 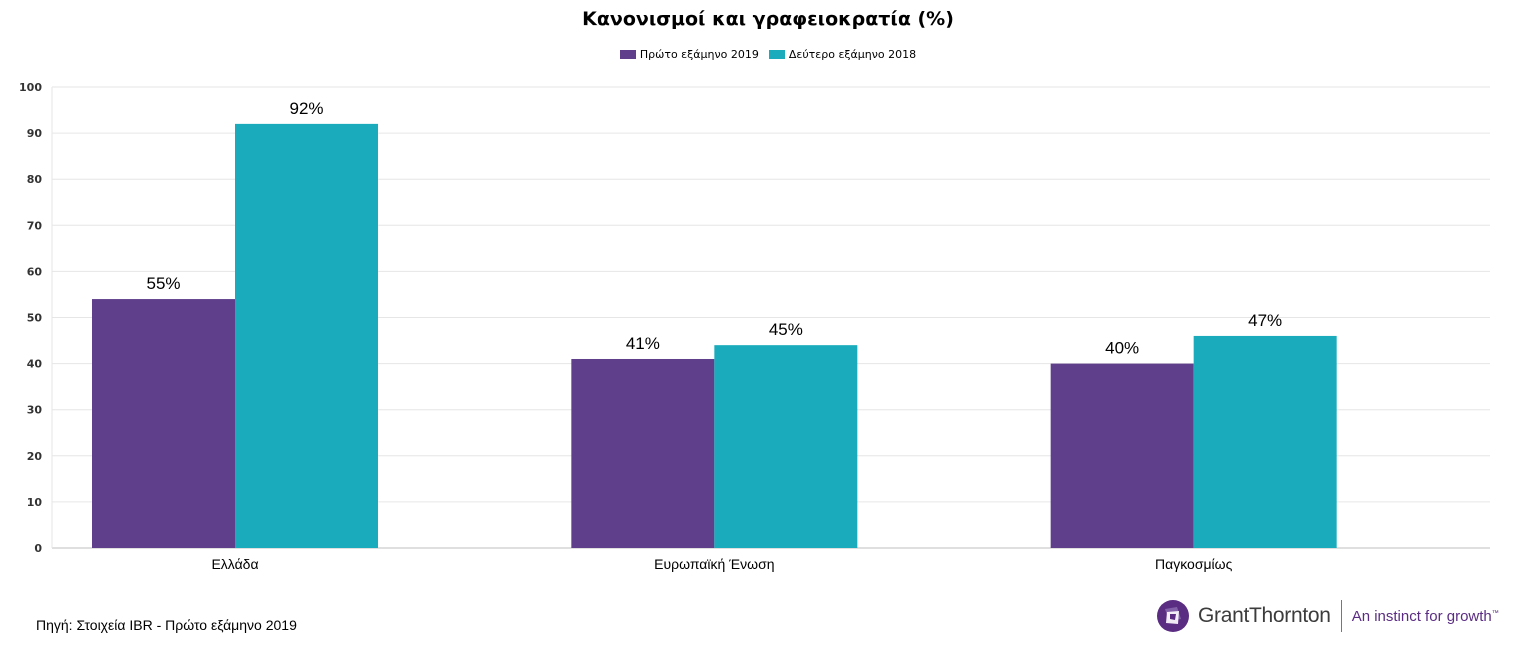 I want to click on data-label-0-series-1: 55%, so click(x=163, y=283).